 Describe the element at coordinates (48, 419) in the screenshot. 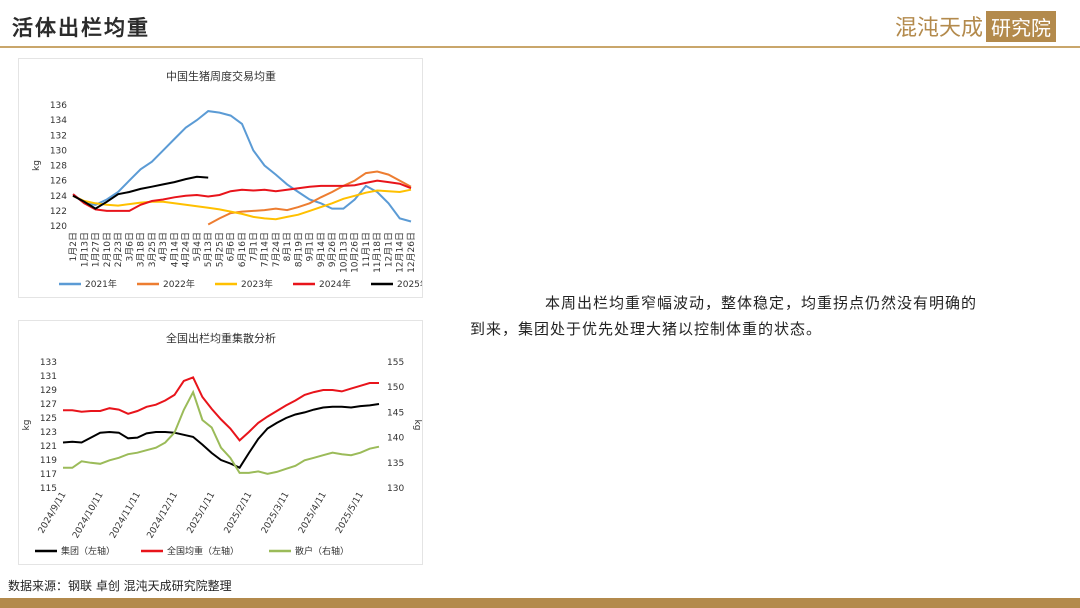

I see `y-tick-label: 125` at that location.